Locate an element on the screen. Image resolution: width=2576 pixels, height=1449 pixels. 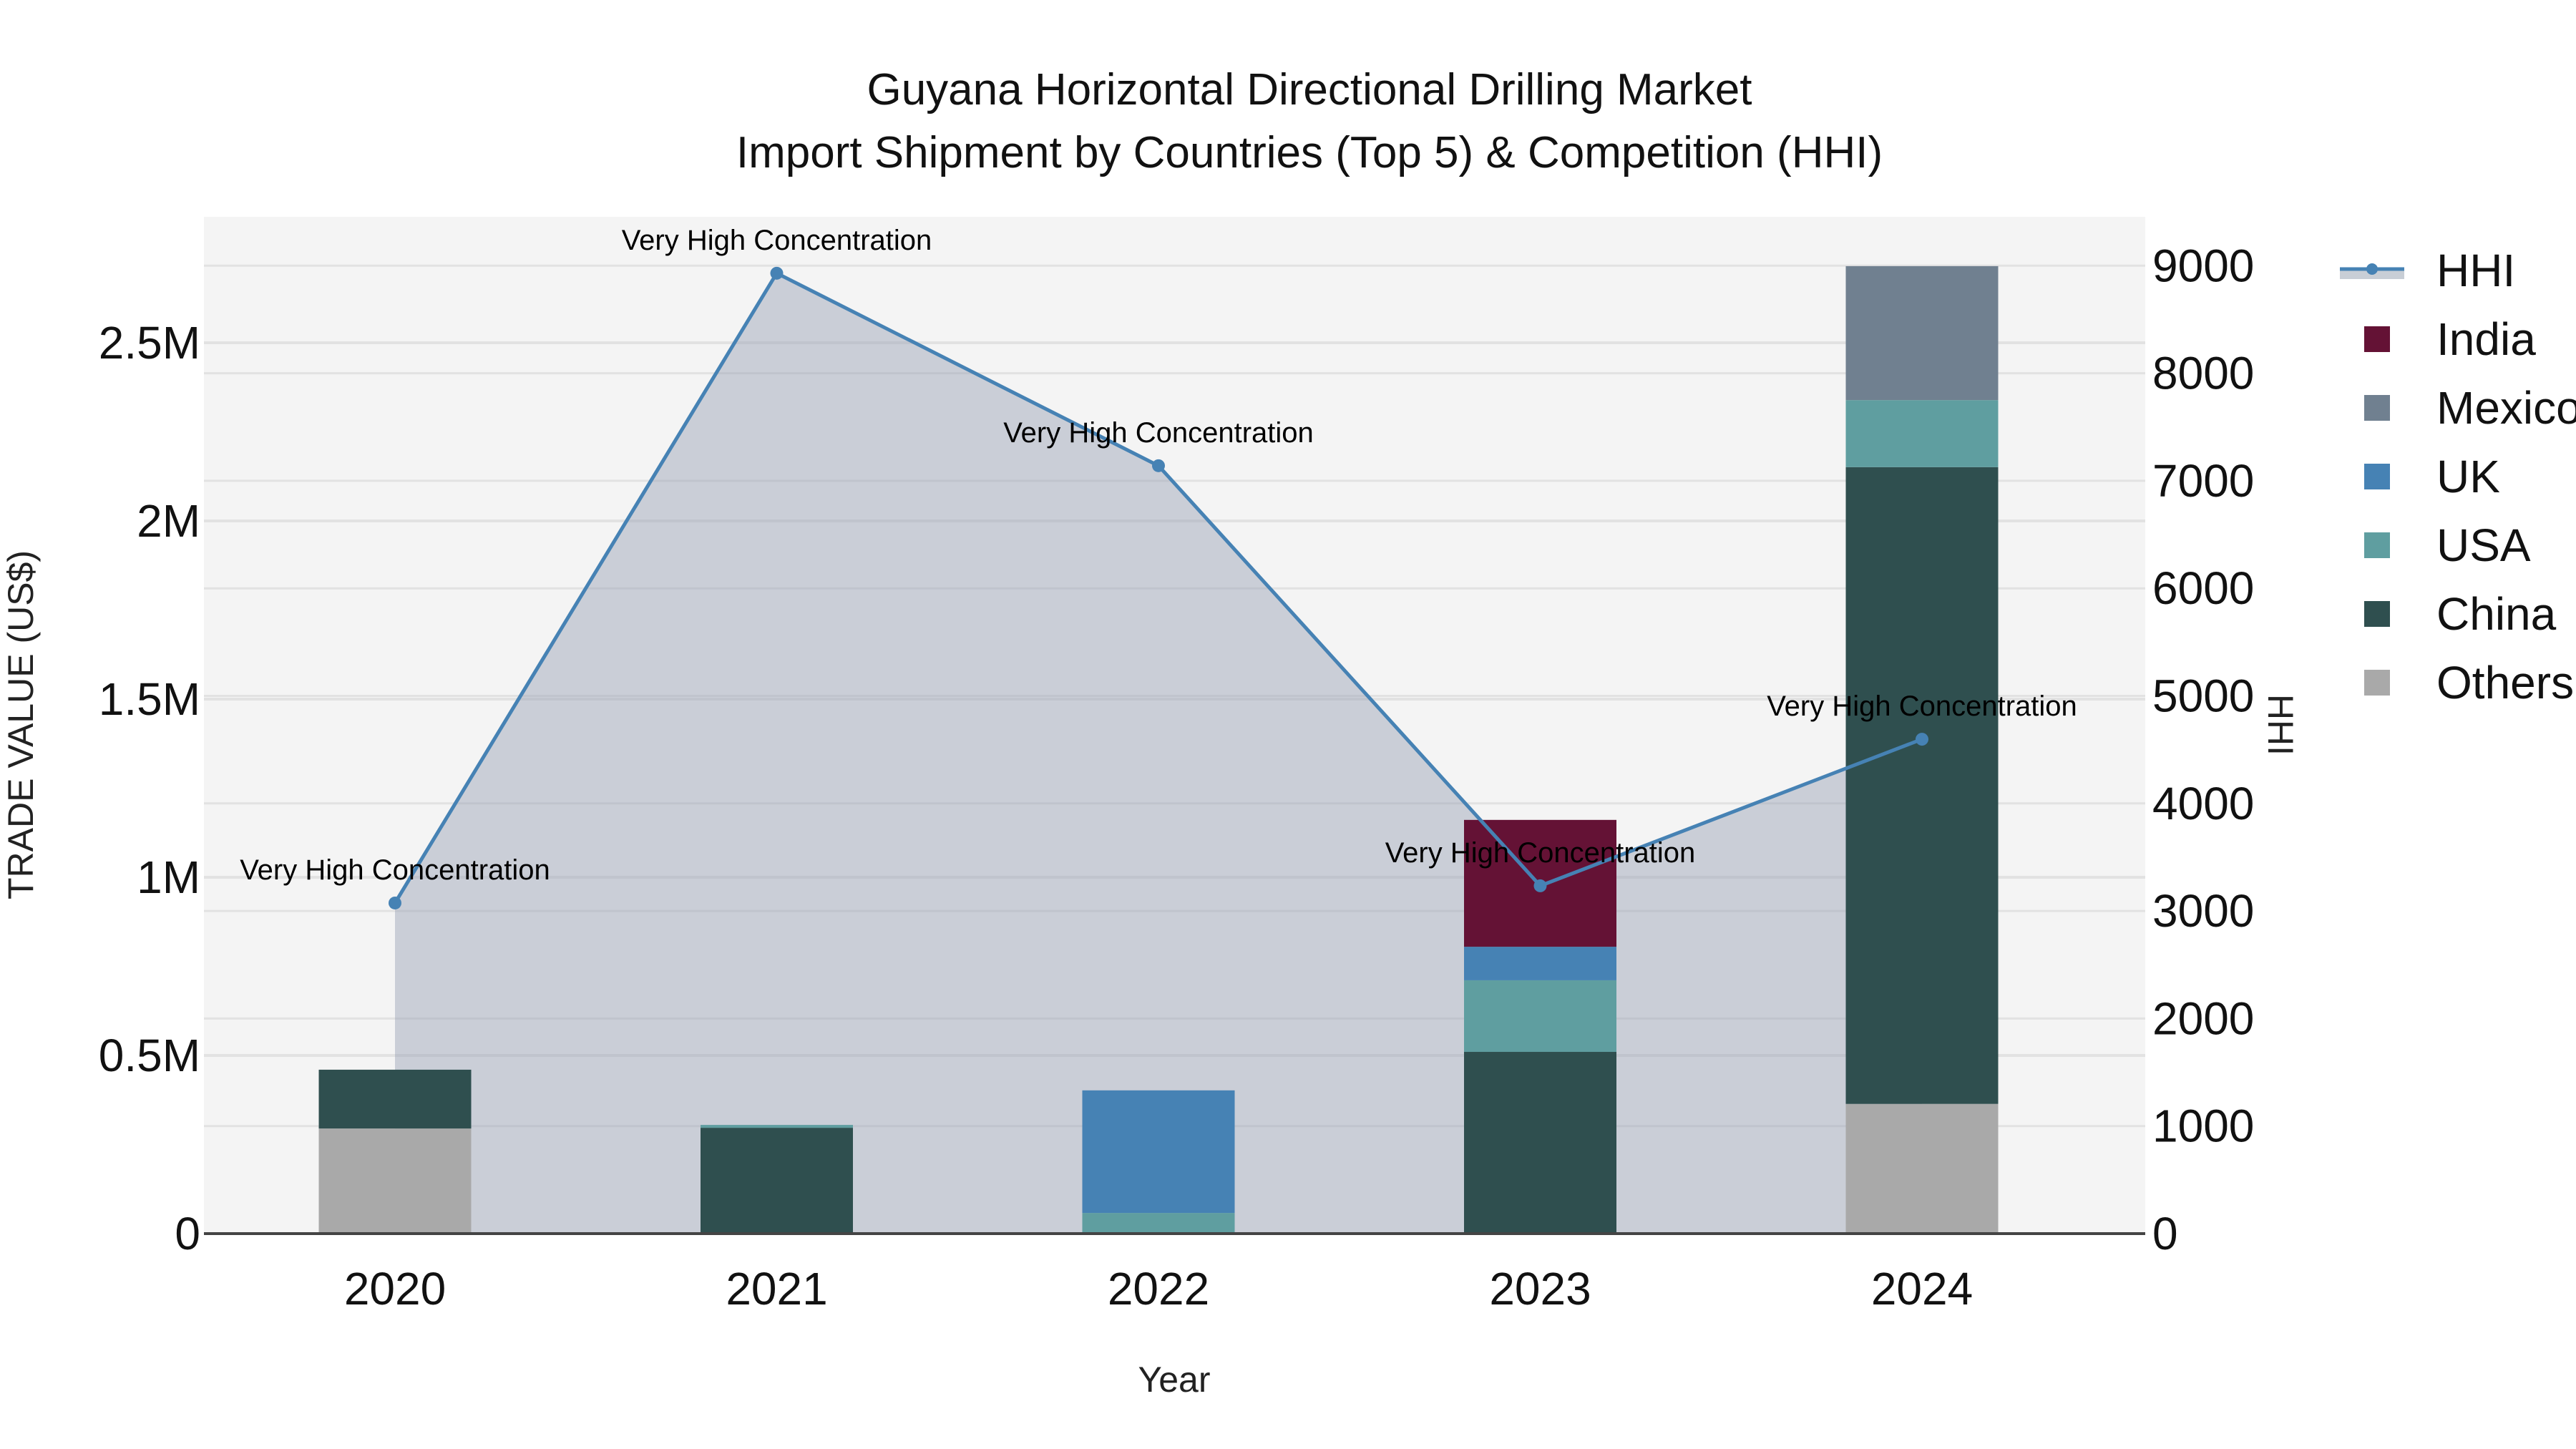
y-right-tick-label: 5000 is located at coordinates (2203, 696).